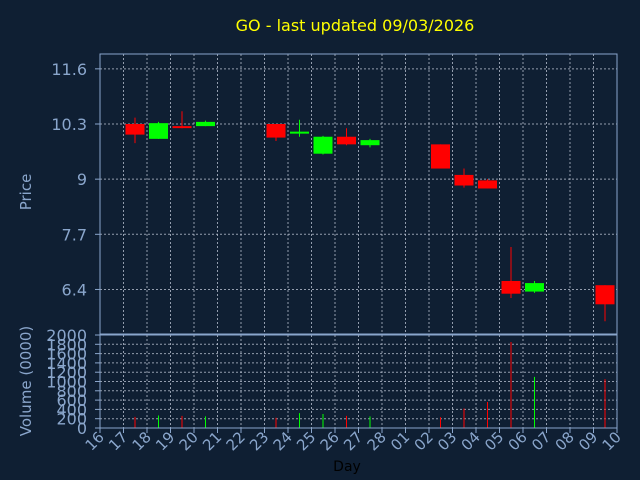  What do you see at coordinates (424, 441) in the screenshot?
I see `x-tick-label: 02` at bounding box center [424, 441].